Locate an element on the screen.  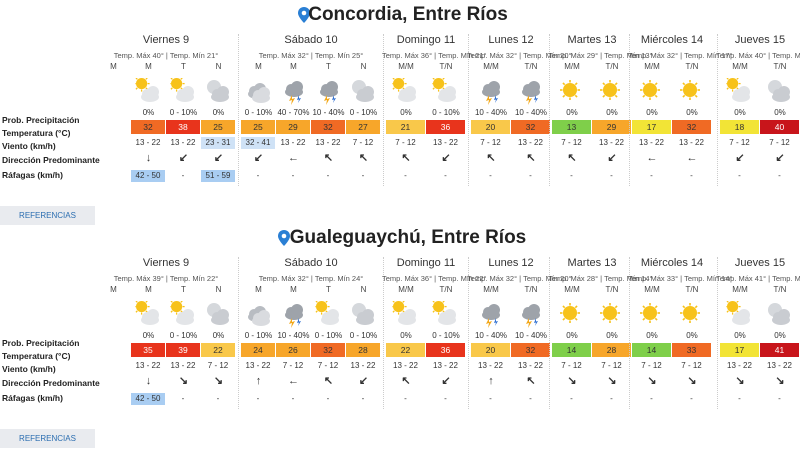
section-title: Concordia, Entre Ríos is located at coordinates (408, 14).